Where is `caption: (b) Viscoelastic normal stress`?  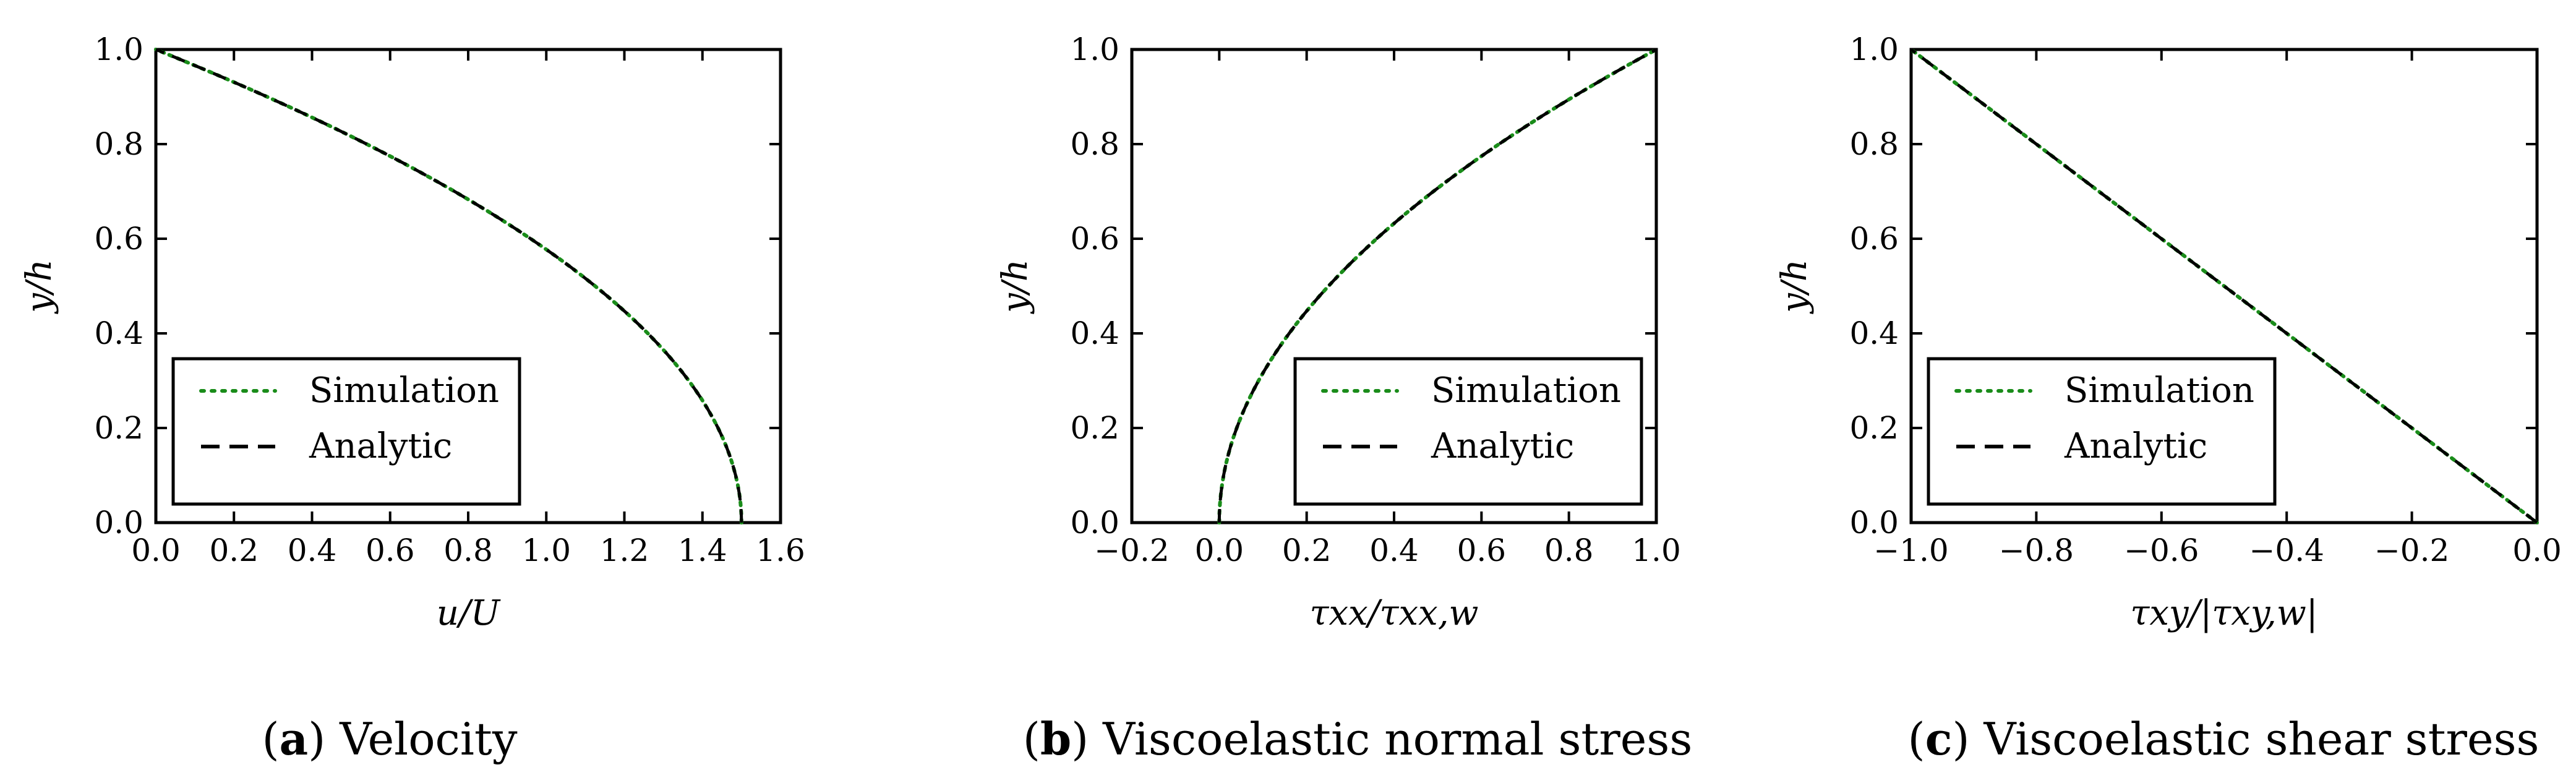 caption: (b) Viscoelastic normal stress is located at coordinates (1358, 739).